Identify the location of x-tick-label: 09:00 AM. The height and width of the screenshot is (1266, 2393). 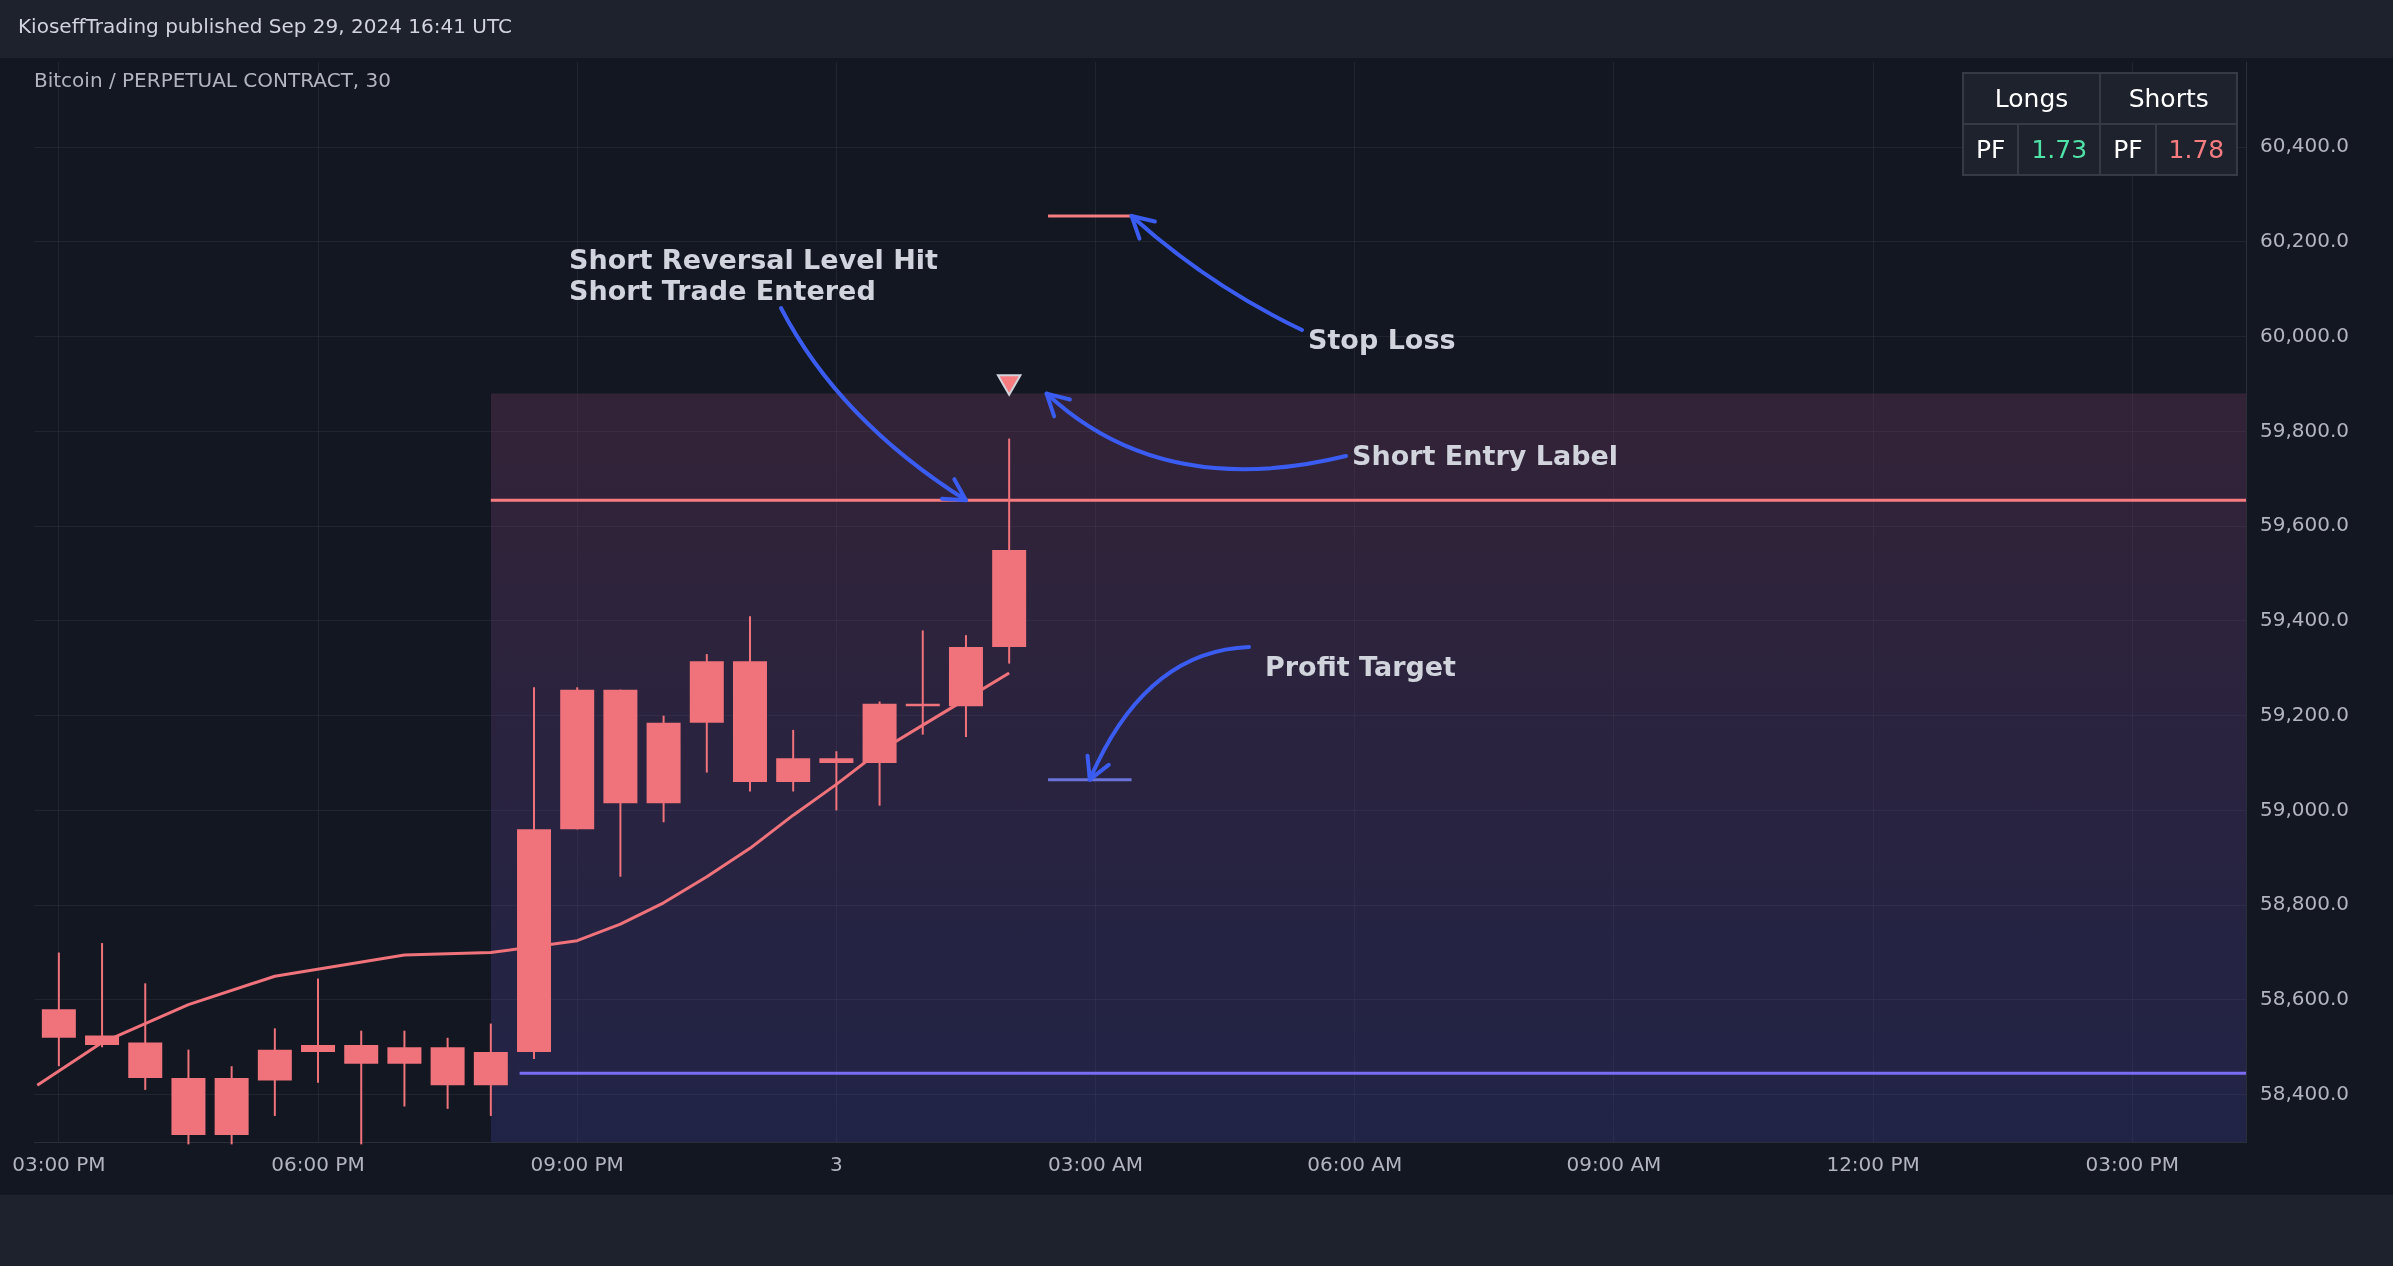
(1614, 1164).